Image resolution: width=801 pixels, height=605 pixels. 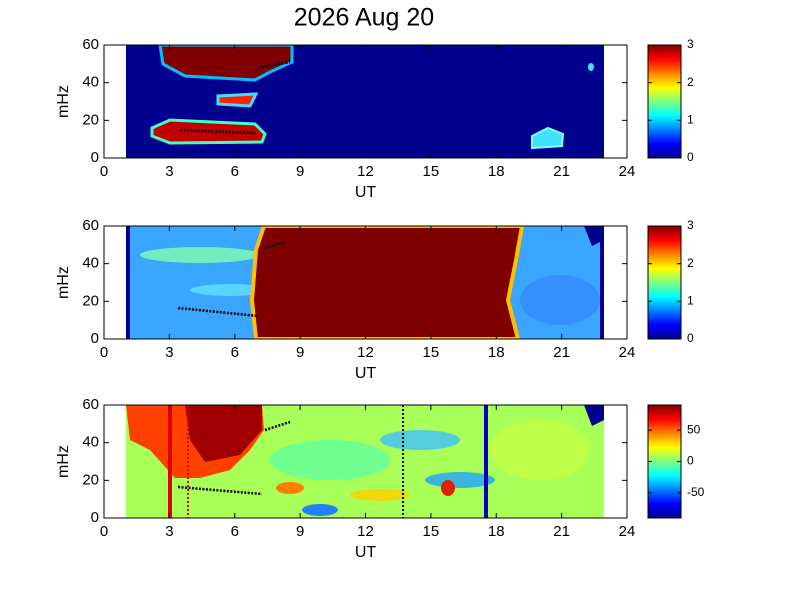 I want to click on colorbar-tick-label: -50, so click(x=696, y=492).